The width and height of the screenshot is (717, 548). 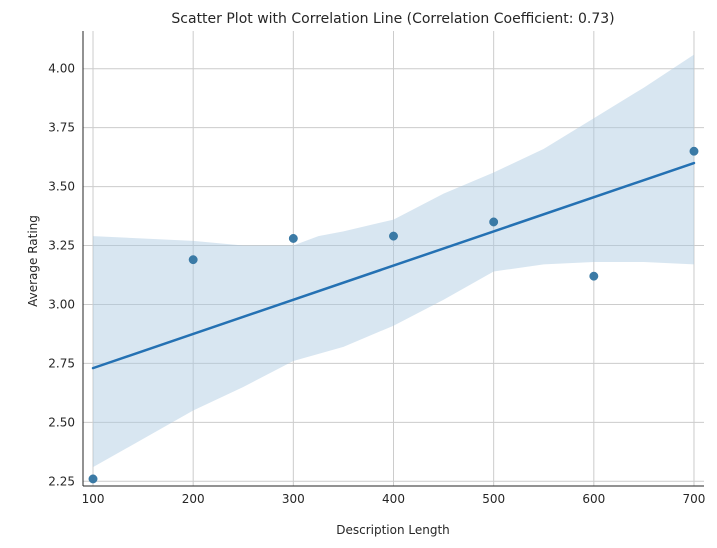 What do you see at coordinates (293, 499) in the screenshot?
I see `x-tick-label: 300` at bounding box center [293, 499].